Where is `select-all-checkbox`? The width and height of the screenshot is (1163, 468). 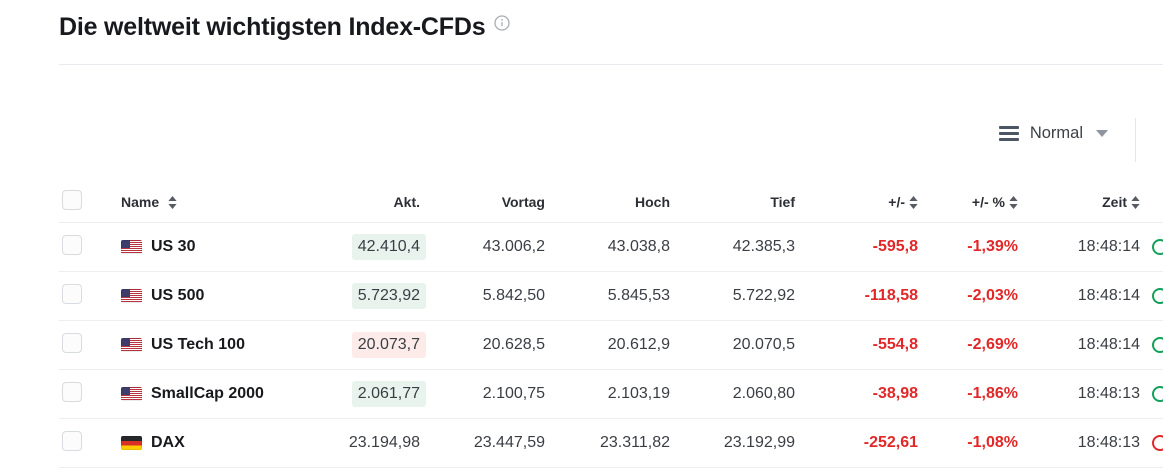
select-all-checkbox is located at coordinates (72, 199).